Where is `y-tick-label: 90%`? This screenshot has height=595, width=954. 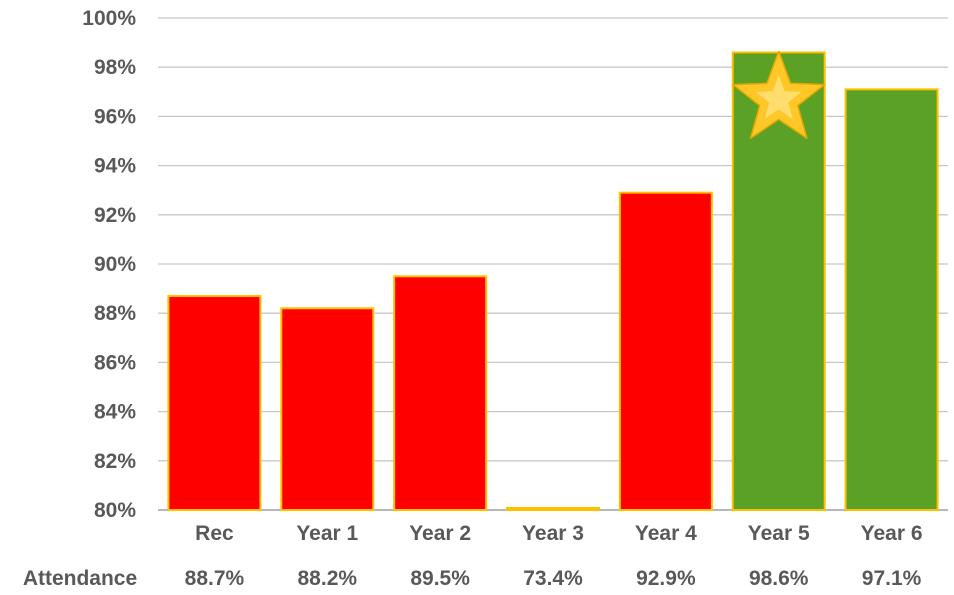 y-tick-label: 90% is located at coordinates (115, 264).